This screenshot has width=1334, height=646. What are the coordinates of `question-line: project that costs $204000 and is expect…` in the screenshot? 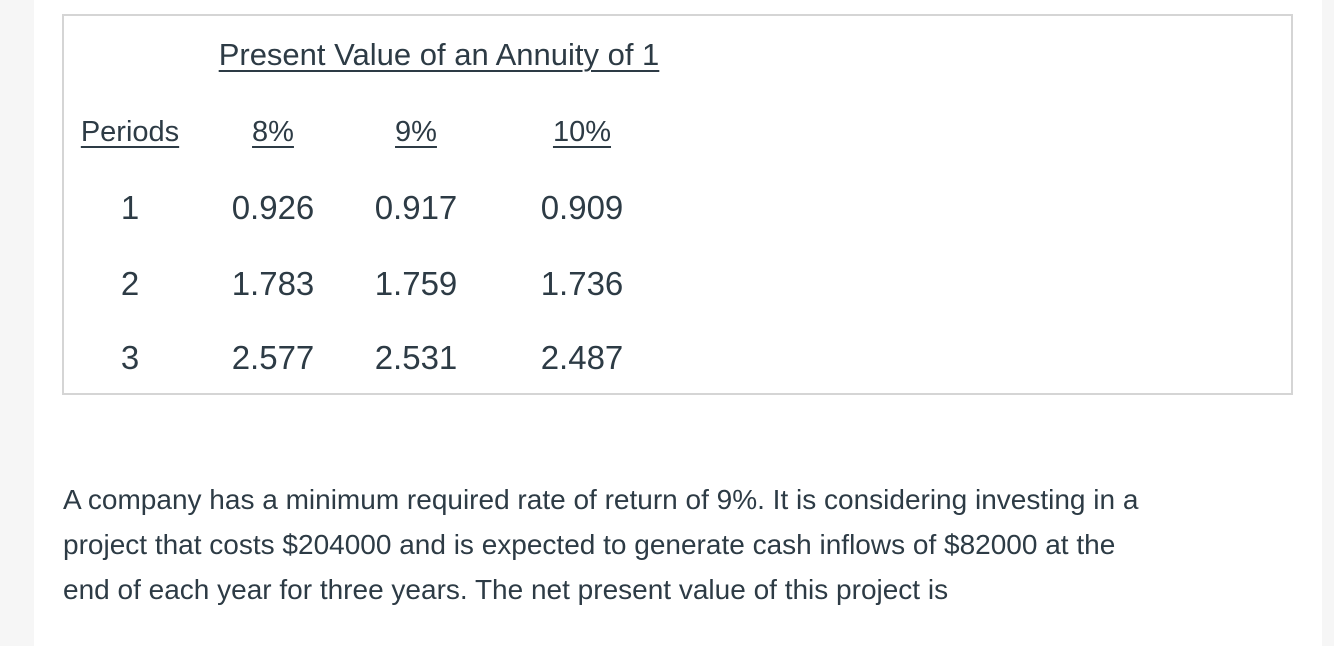 It's located at (589, 544).